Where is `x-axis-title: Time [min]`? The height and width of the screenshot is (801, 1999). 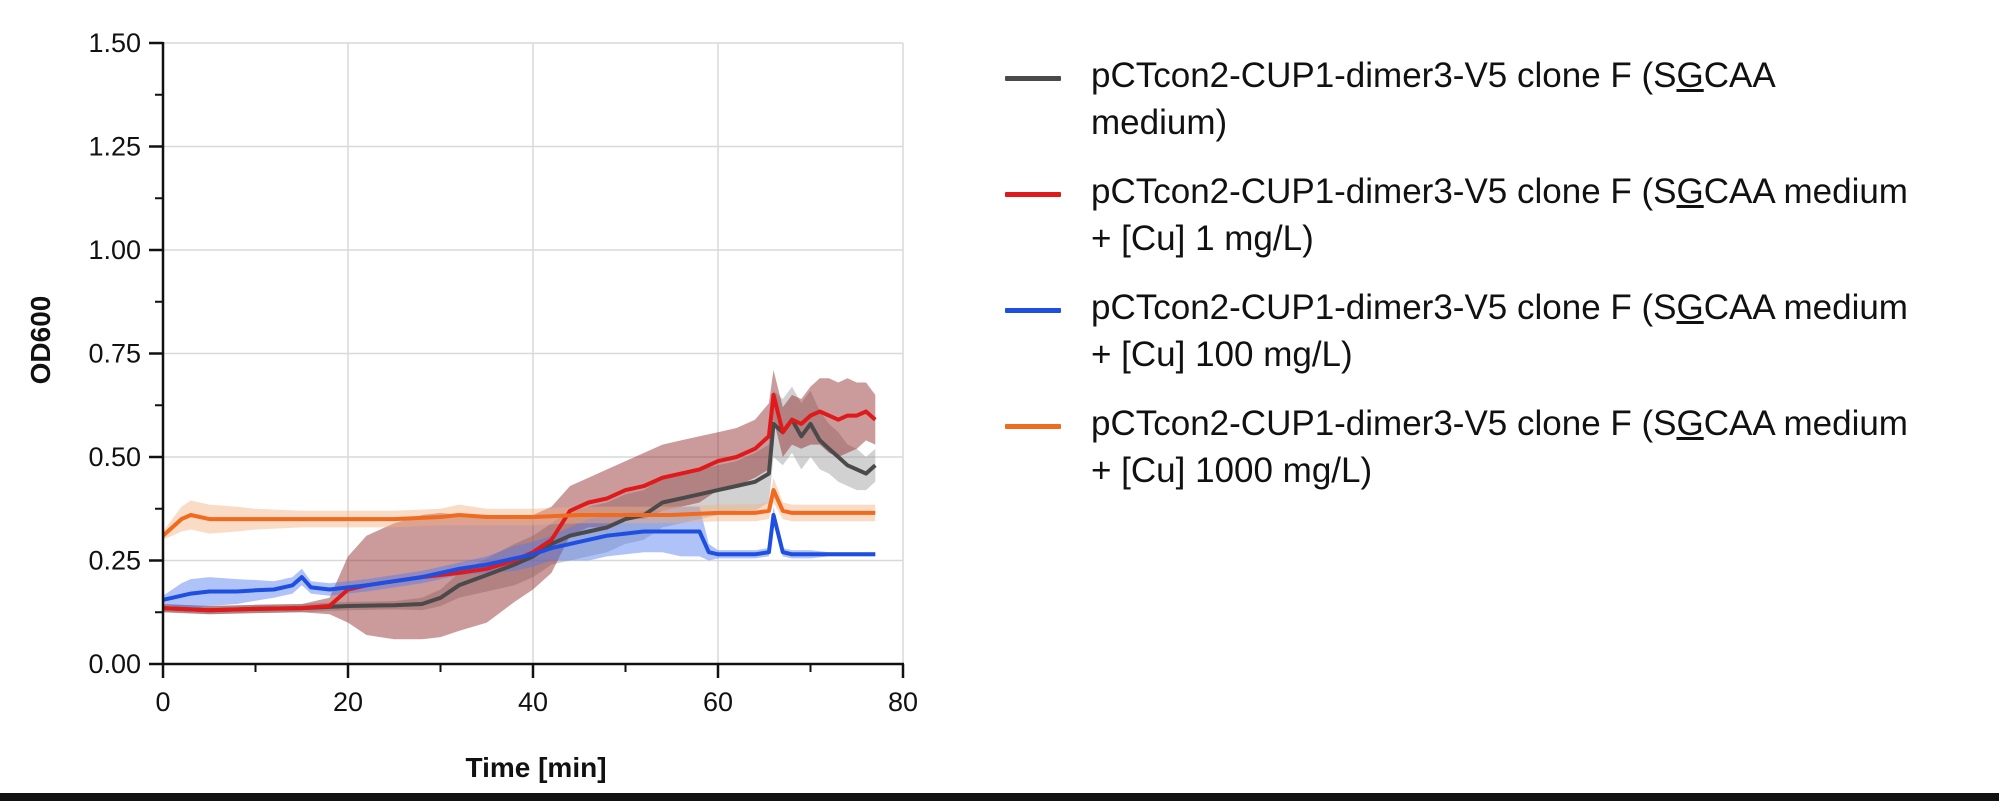
x-axis-title: Time [min] is located at coordinates (535, 767).